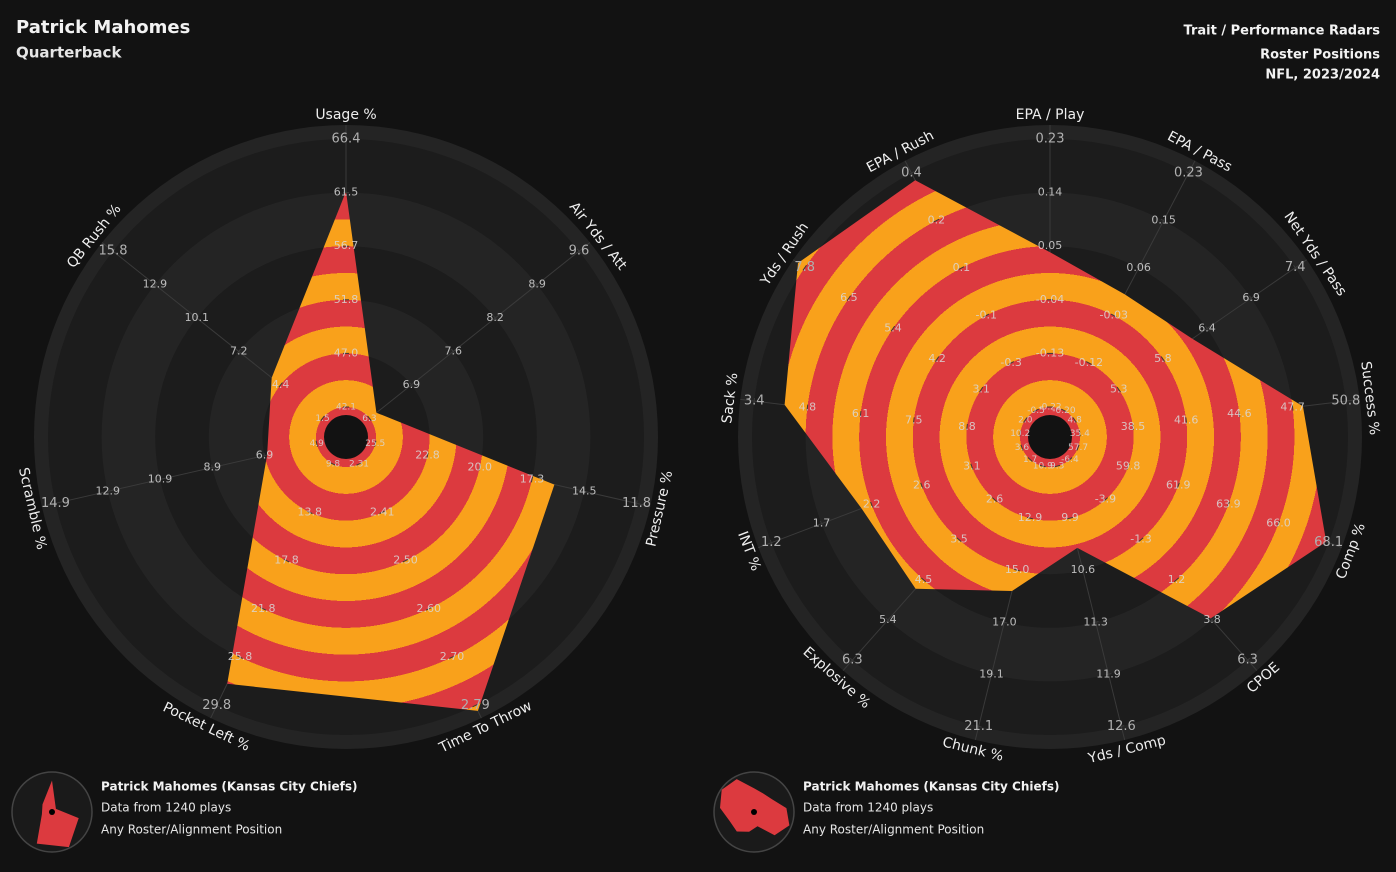 This screenshot has width=1396, height=872. Describe the element at coordinates (1282, 31) in the screenshot. I see `header-line: Trait / Performance Radars` at that location.